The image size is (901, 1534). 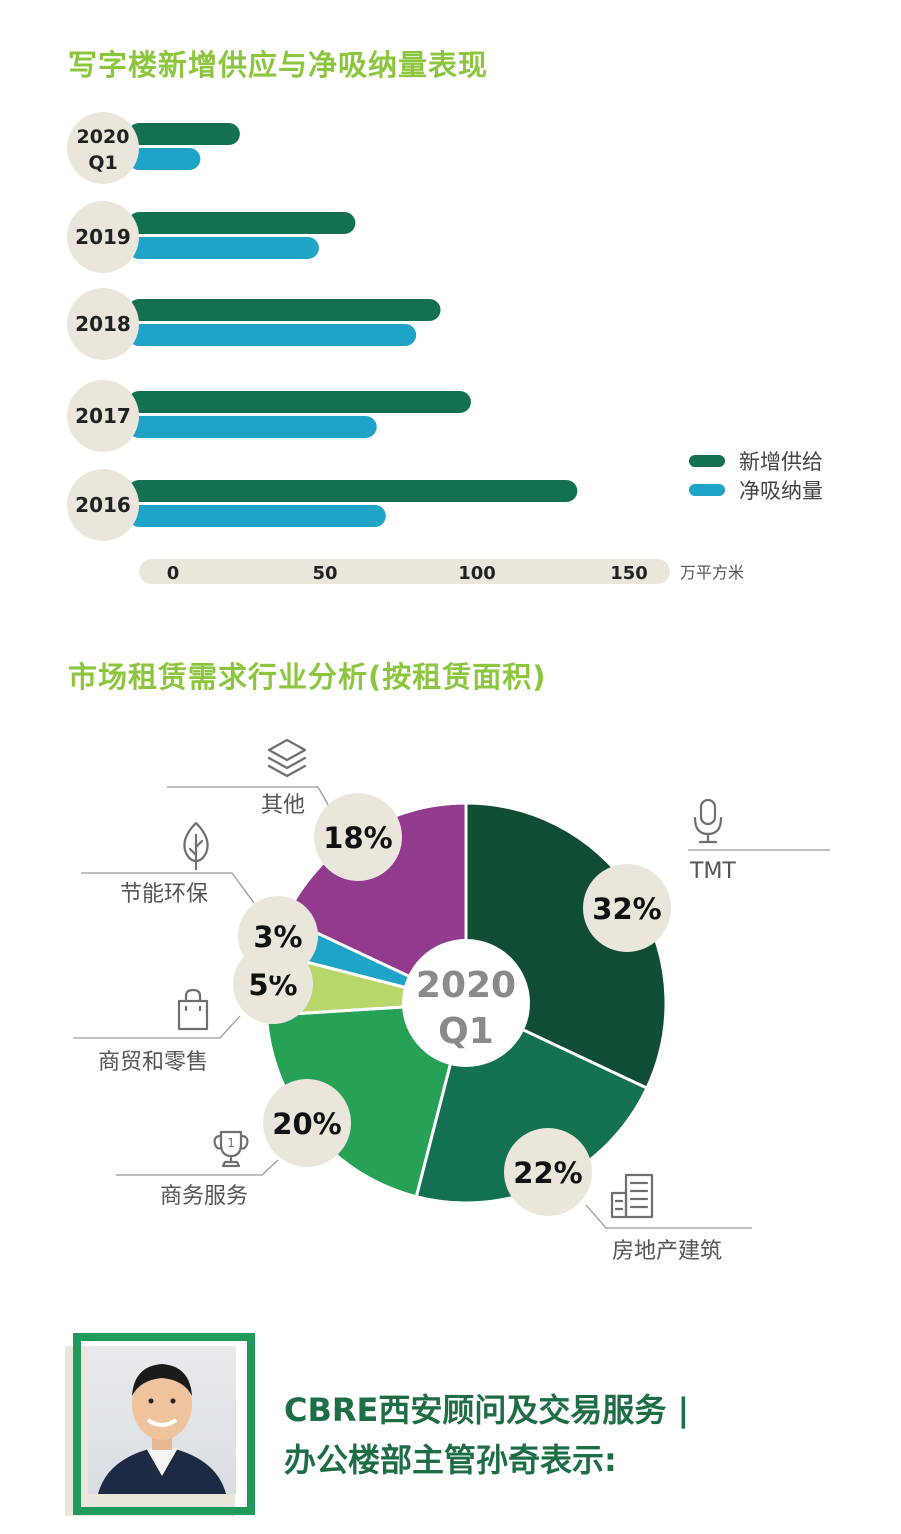 I want to click on layers, so click(x=287, y=758).